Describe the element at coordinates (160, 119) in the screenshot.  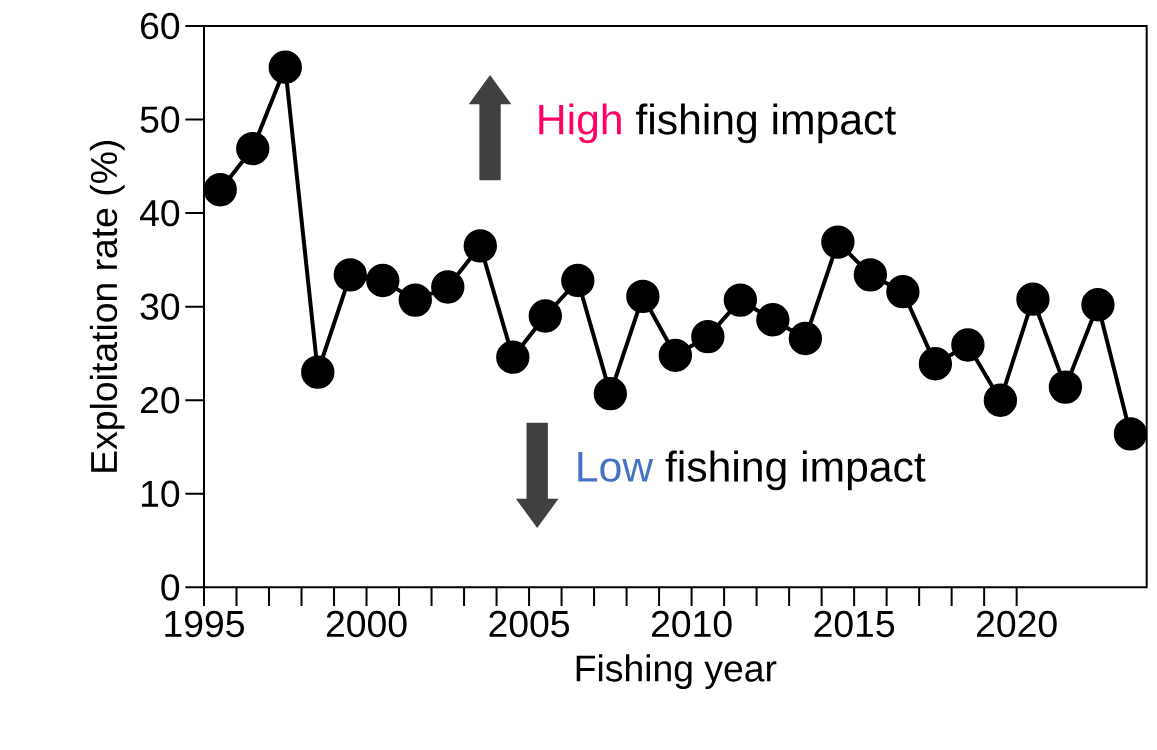
I see `y-tick-label: 50` at that location.